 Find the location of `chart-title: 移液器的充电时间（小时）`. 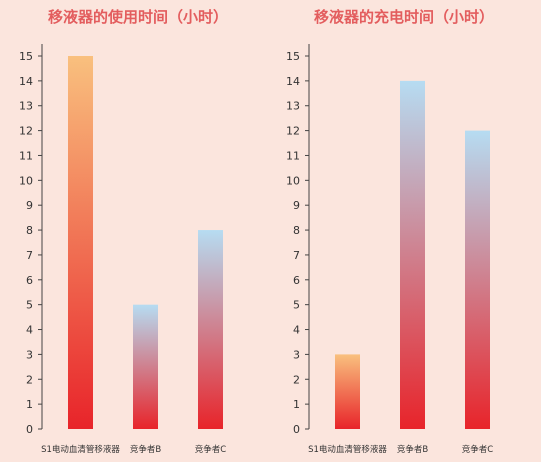

chart-title: 移液器的充电时间（小时） is located at coordinates (404, 17).